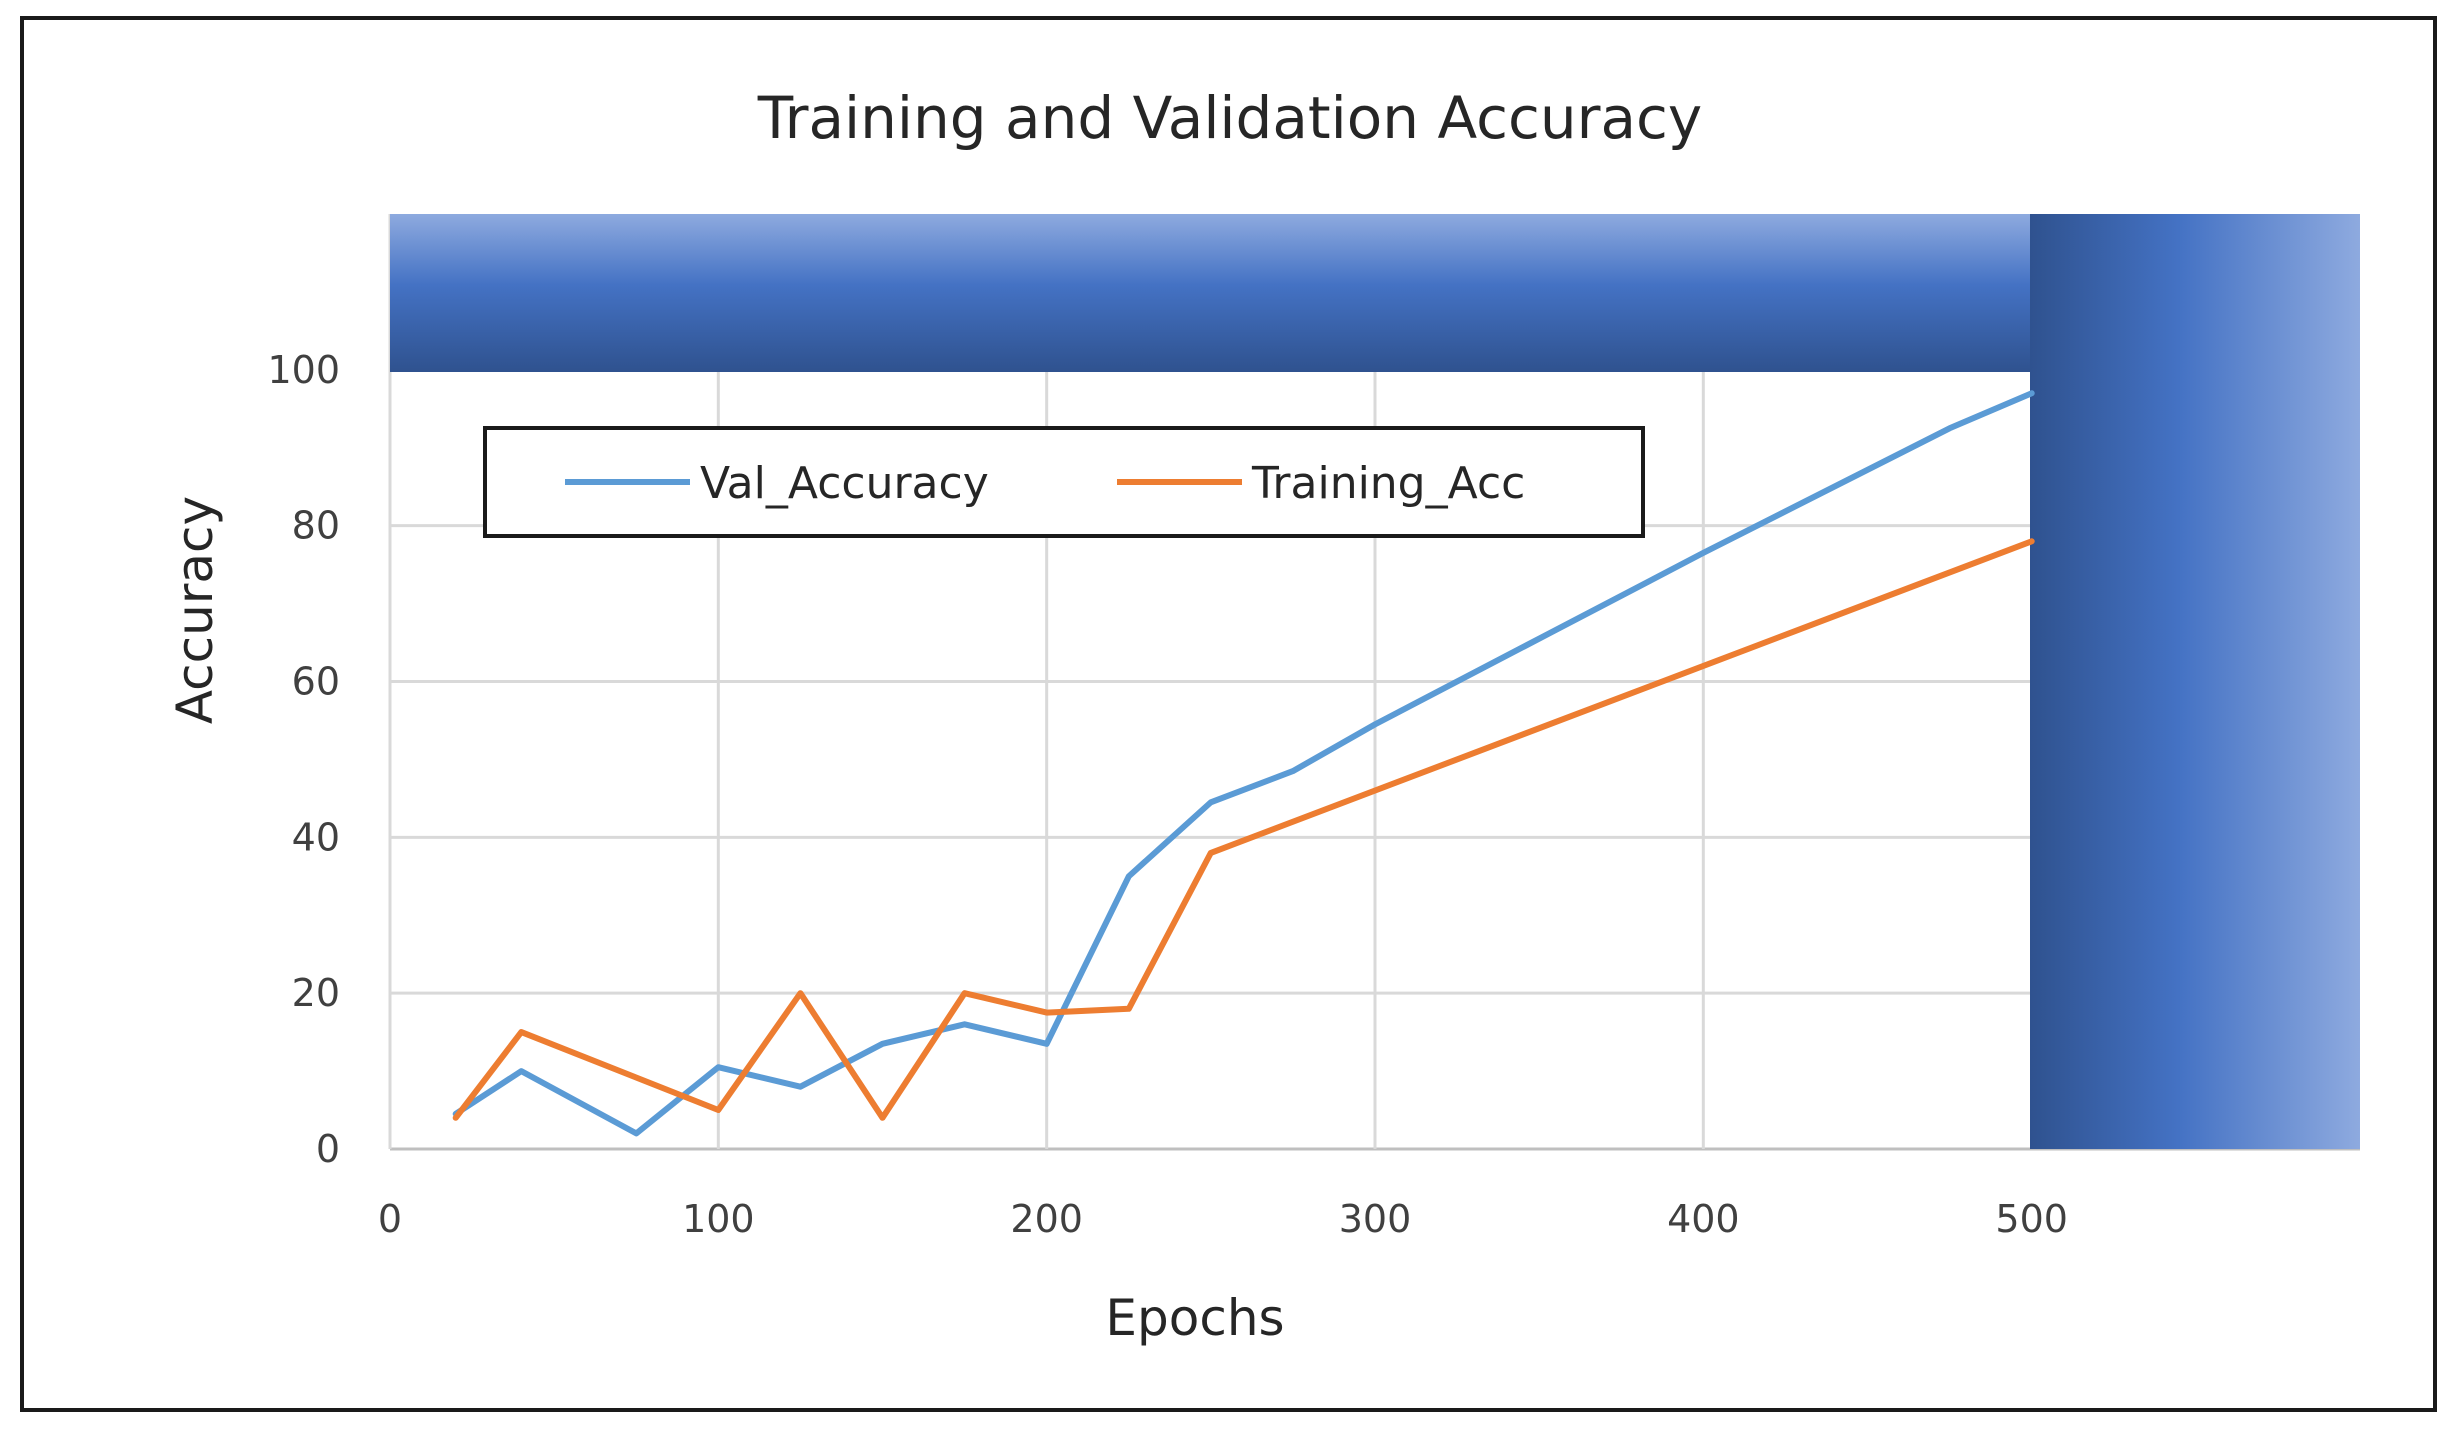 The width and height of the screenshot is (2457, 1430). What do you see at coordinates (316, 837) in the screenshot?
I see `y-tick-label: 40` at bounding box center [316, 837].